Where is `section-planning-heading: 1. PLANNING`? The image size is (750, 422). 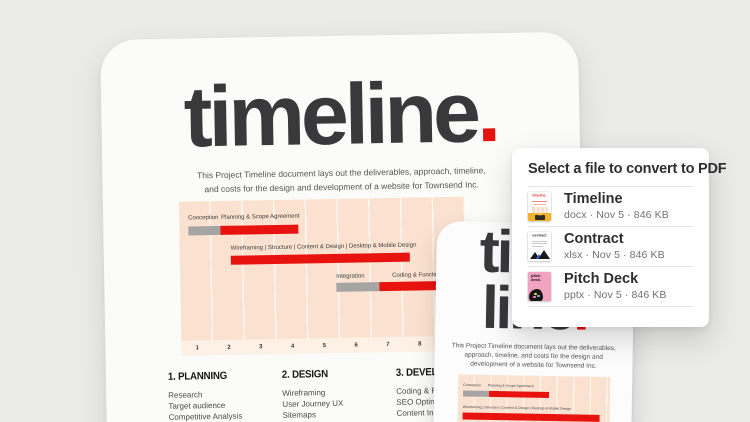
section-planning-heading: 1. PLANNING is located at coordinates (197, 376).